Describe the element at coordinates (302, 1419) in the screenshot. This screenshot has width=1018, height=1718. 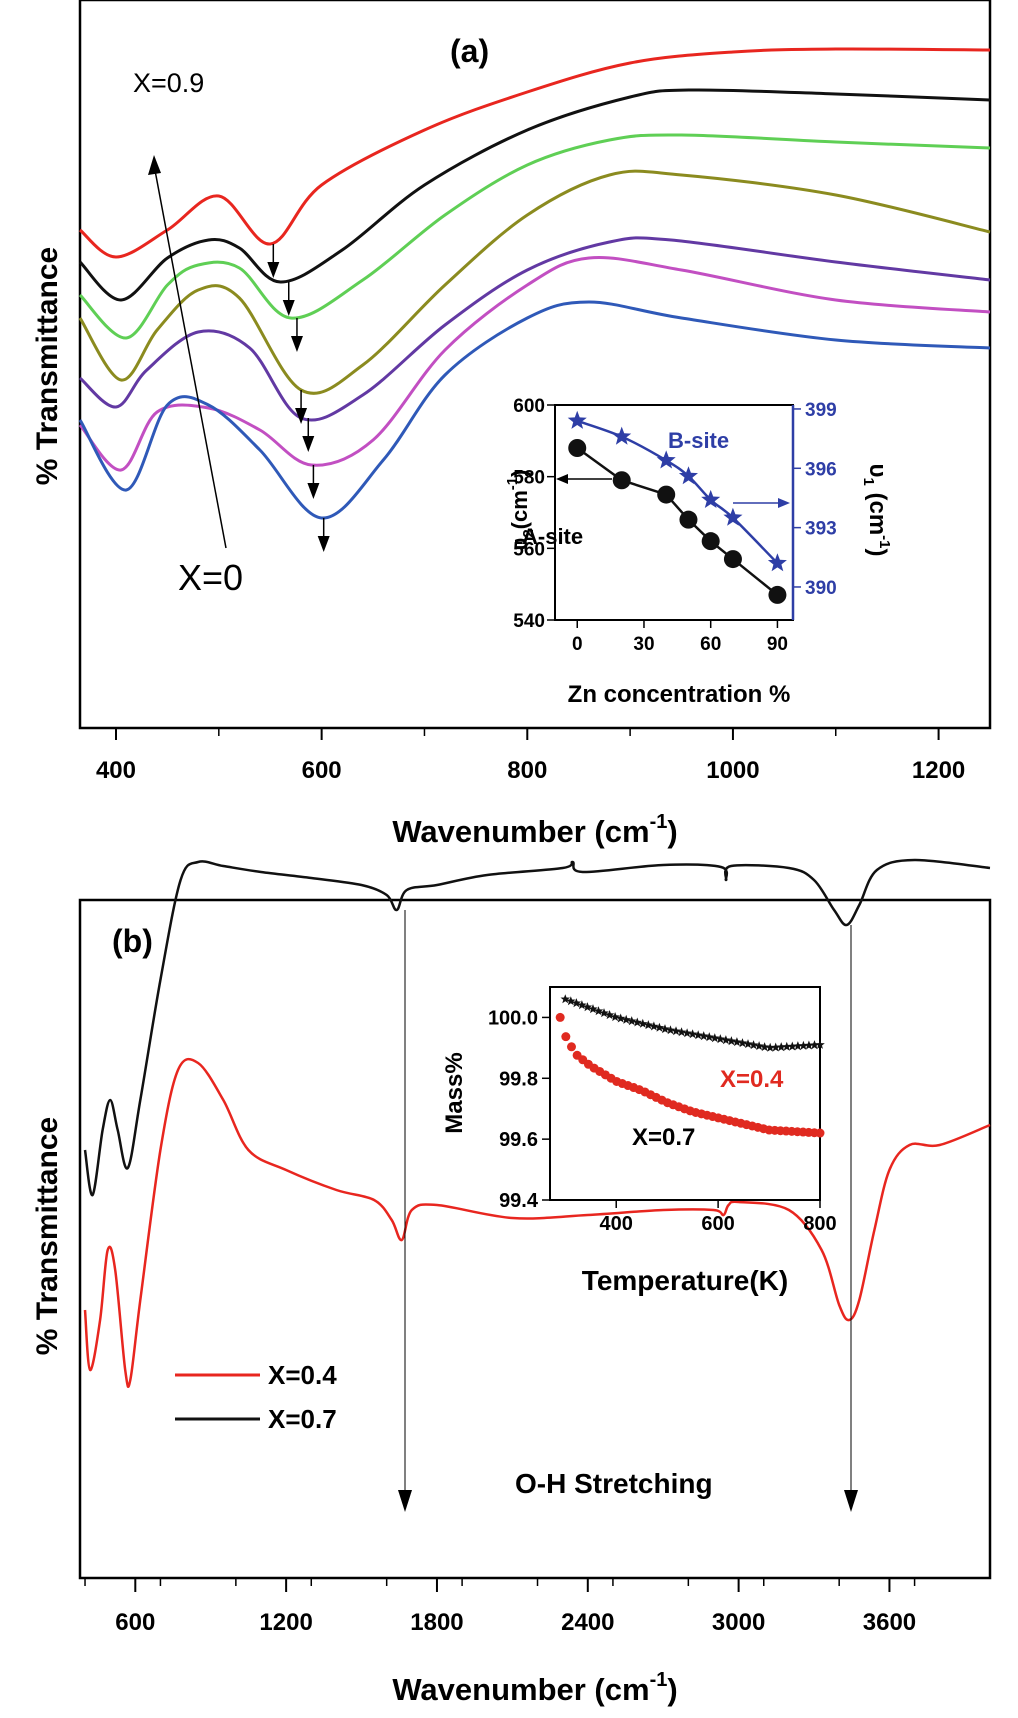
I see `legend-label-x07: X=0.7` at that location.